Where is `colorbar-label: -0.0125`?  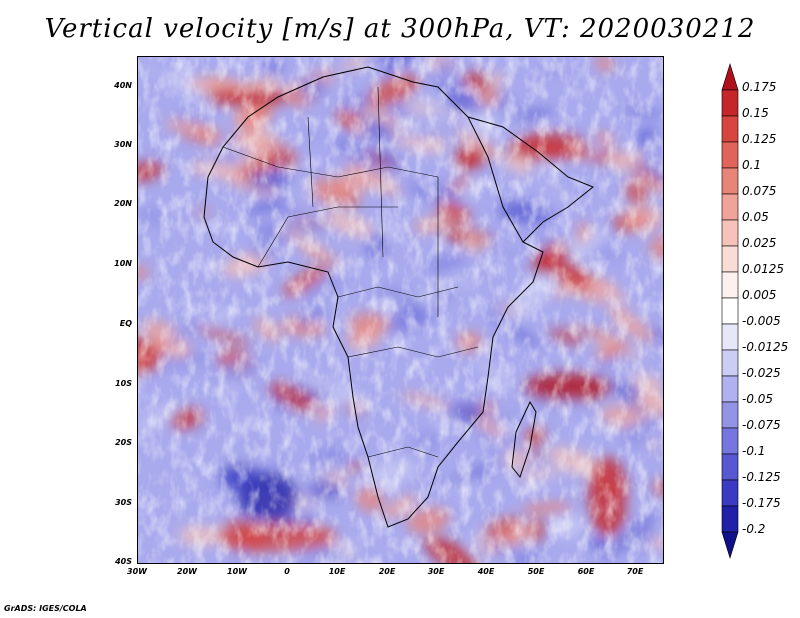 colorbar-label: -0.0125 is located at coordinates (765, 347).